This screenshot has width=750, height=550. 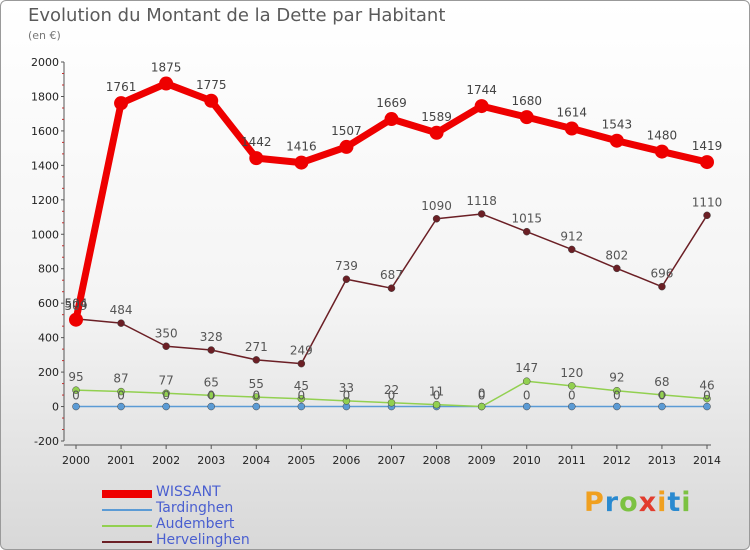 I want to click on data-label-hervelinghen: 1090, so click(x=436, y=206).